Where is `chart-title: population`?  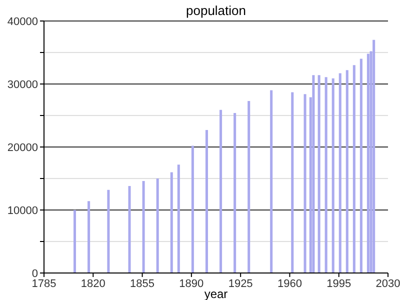
chart-title: population is located at coordinates (216, 10).